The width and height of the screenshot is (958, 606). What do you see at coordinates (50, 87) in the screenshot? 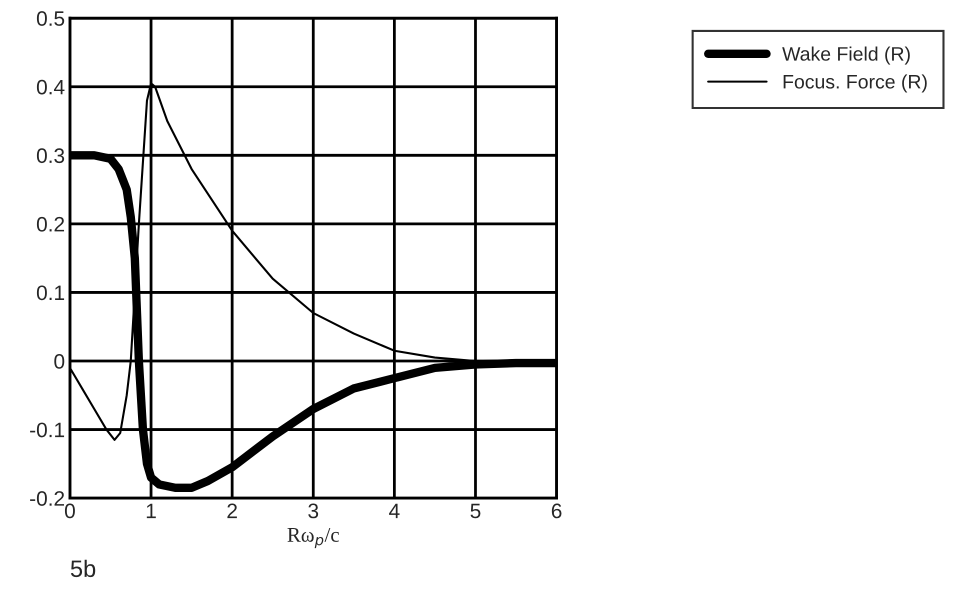
I see `y-tick-label: 0.4` at bounding box center [50, 87].